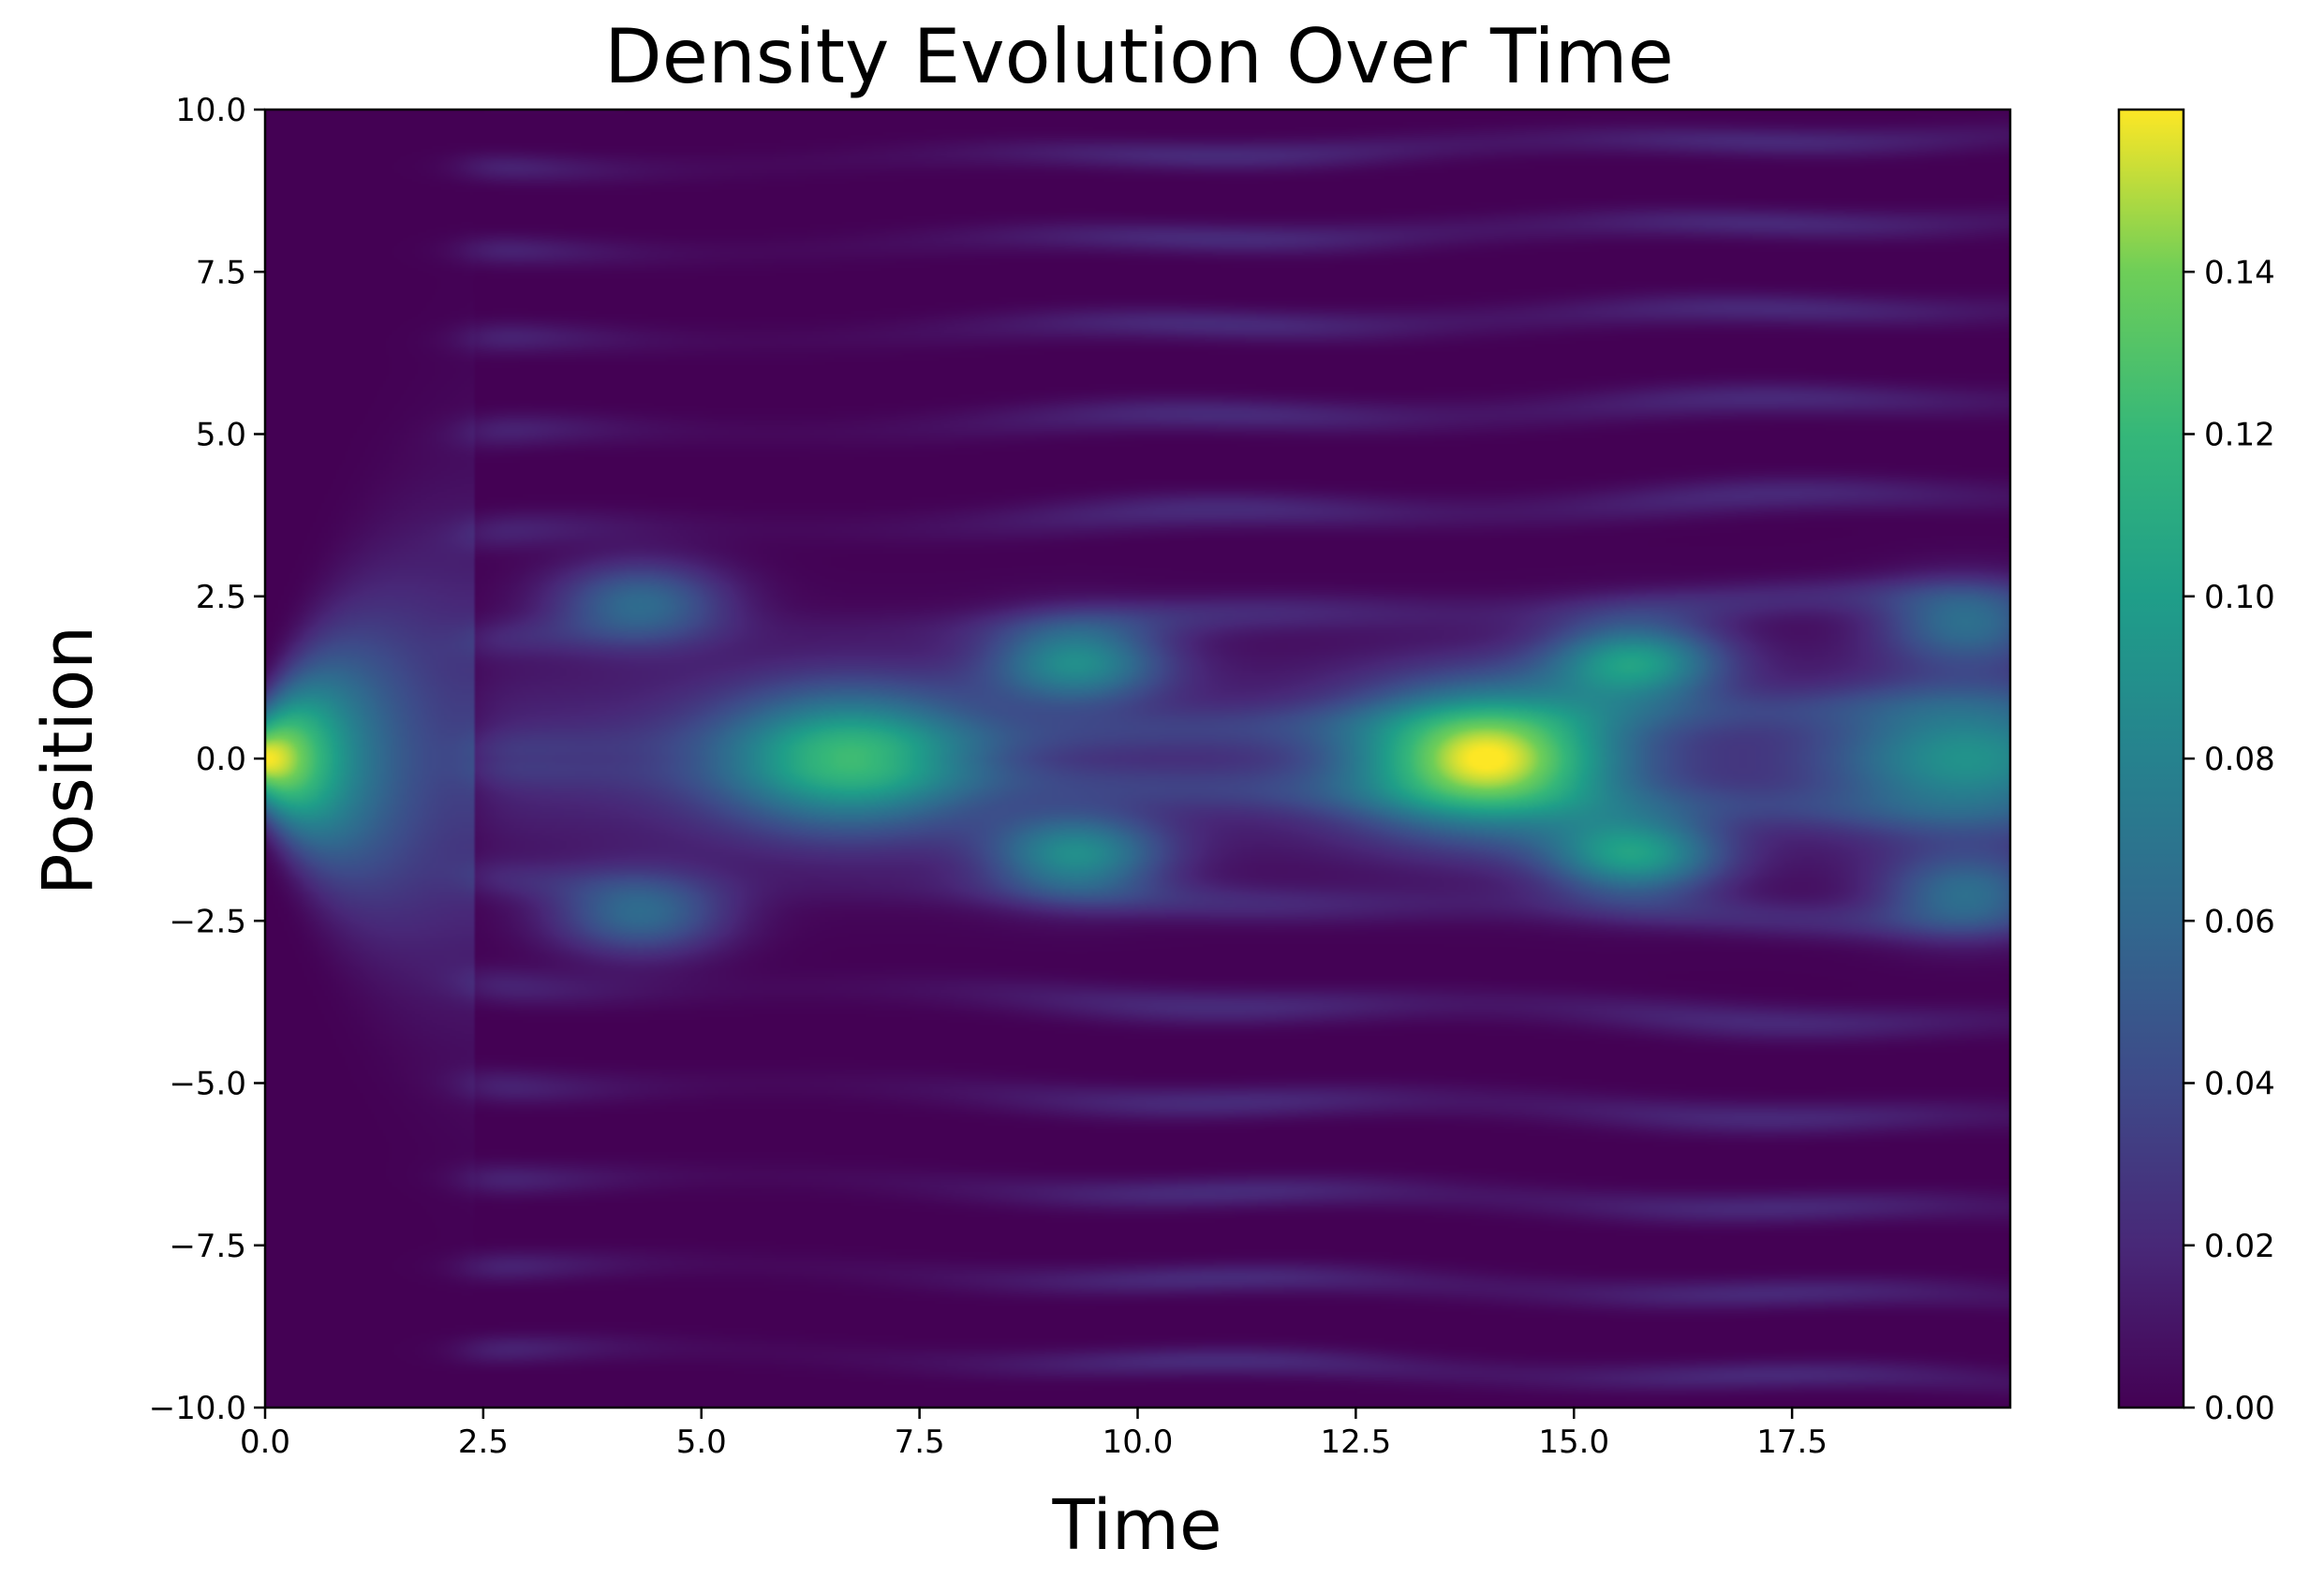 Image resolution: width=2324 pixels, height=1593 pixels. I want to click on x-tick-label: 15.0, so click(1574, 1442).